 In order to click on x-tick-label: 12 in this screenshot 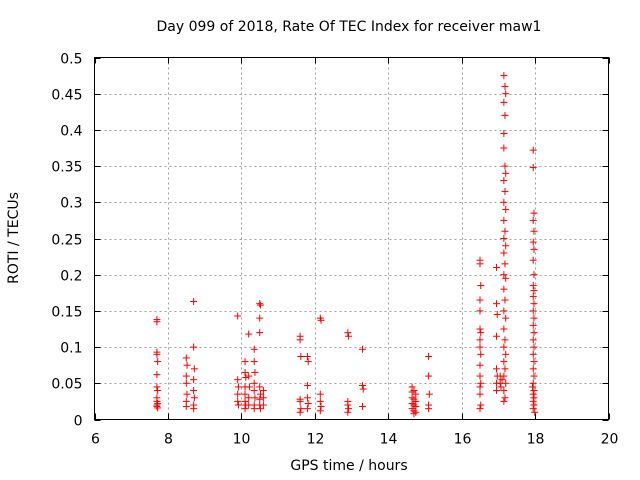, I will do `click(316, 440)`.